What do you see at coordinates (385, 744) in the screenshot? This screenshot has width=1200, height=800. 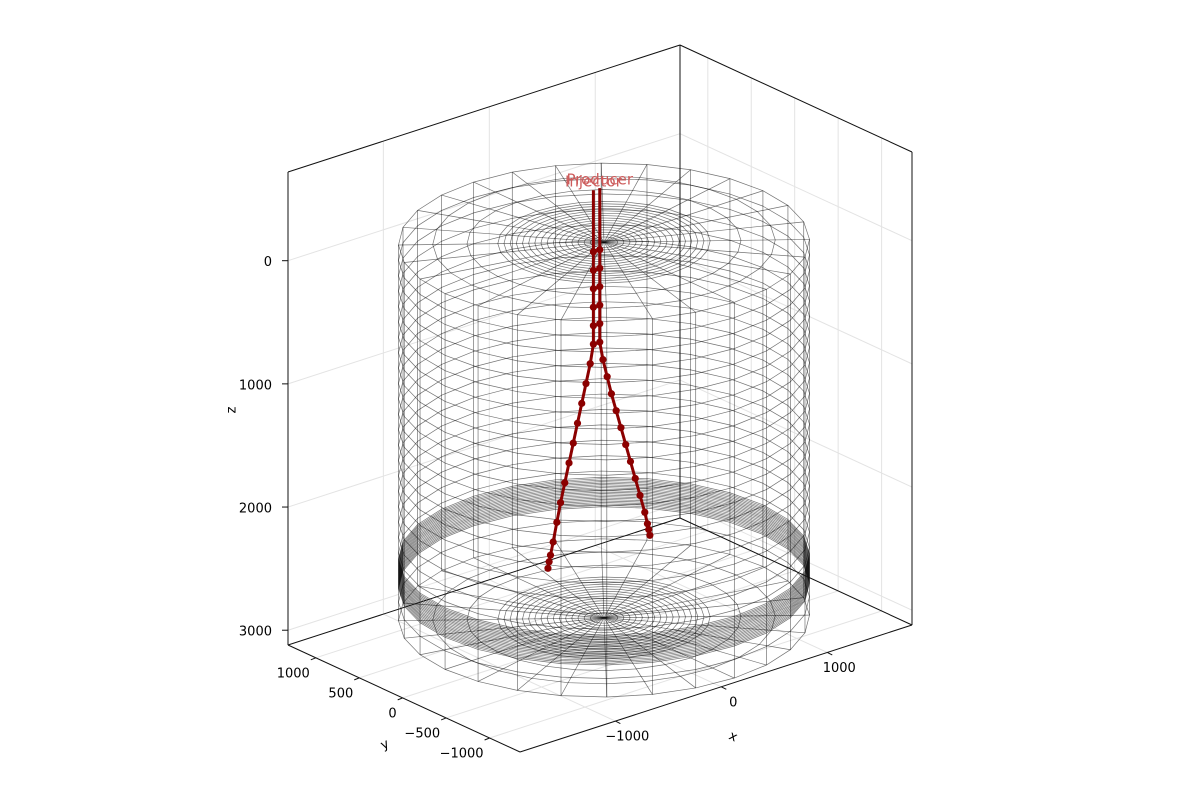 I see `y-axis-label: y` at bounding box center [385, 744].